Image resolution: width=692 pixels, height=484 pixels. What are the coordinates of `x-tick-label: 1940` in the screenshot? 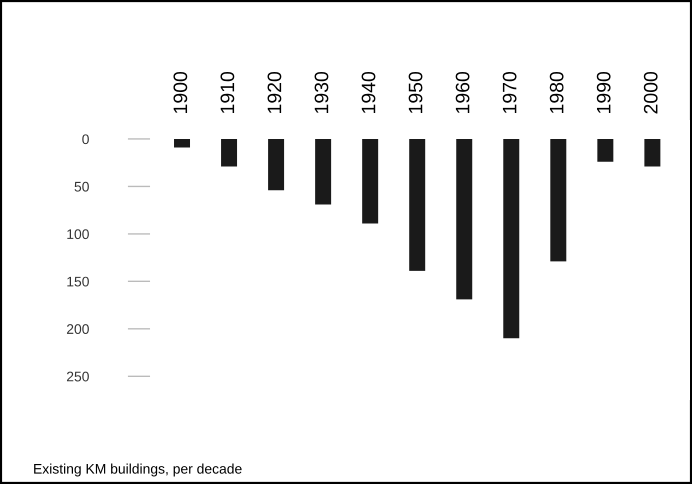 It's located at (369, 92).